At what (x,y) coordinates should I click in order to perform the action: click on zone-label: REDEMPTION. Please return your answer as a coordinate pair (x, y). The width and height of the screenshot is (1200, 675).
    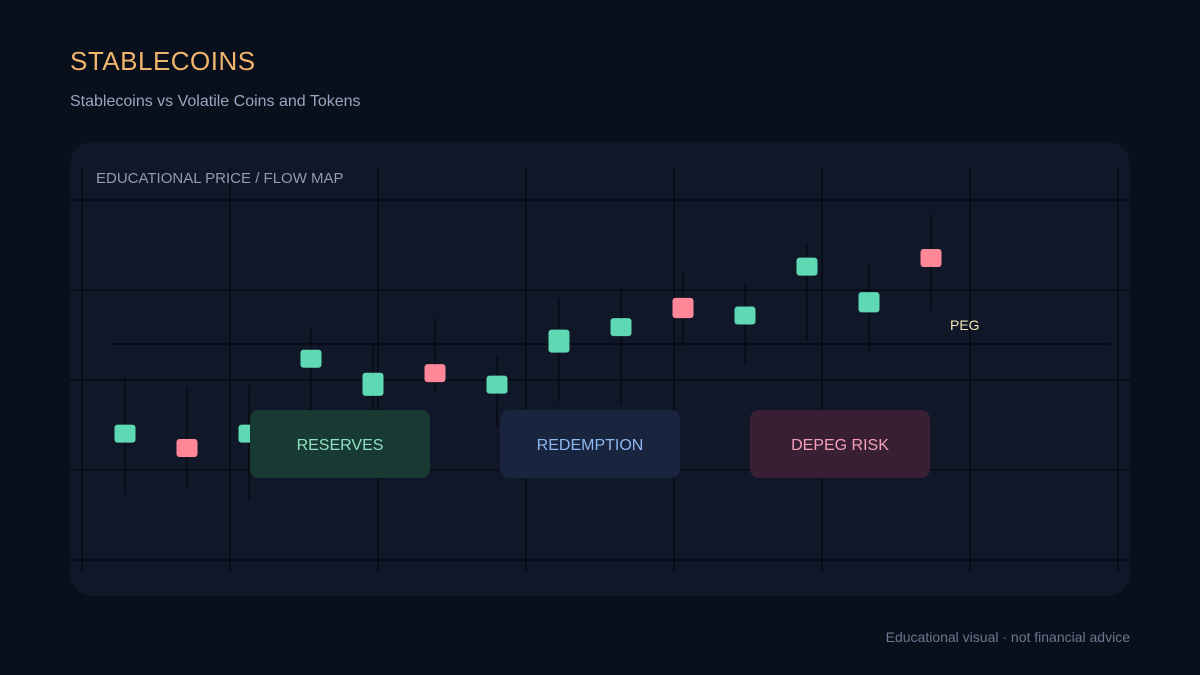
    Looking at the image, I should click on (590, 445).